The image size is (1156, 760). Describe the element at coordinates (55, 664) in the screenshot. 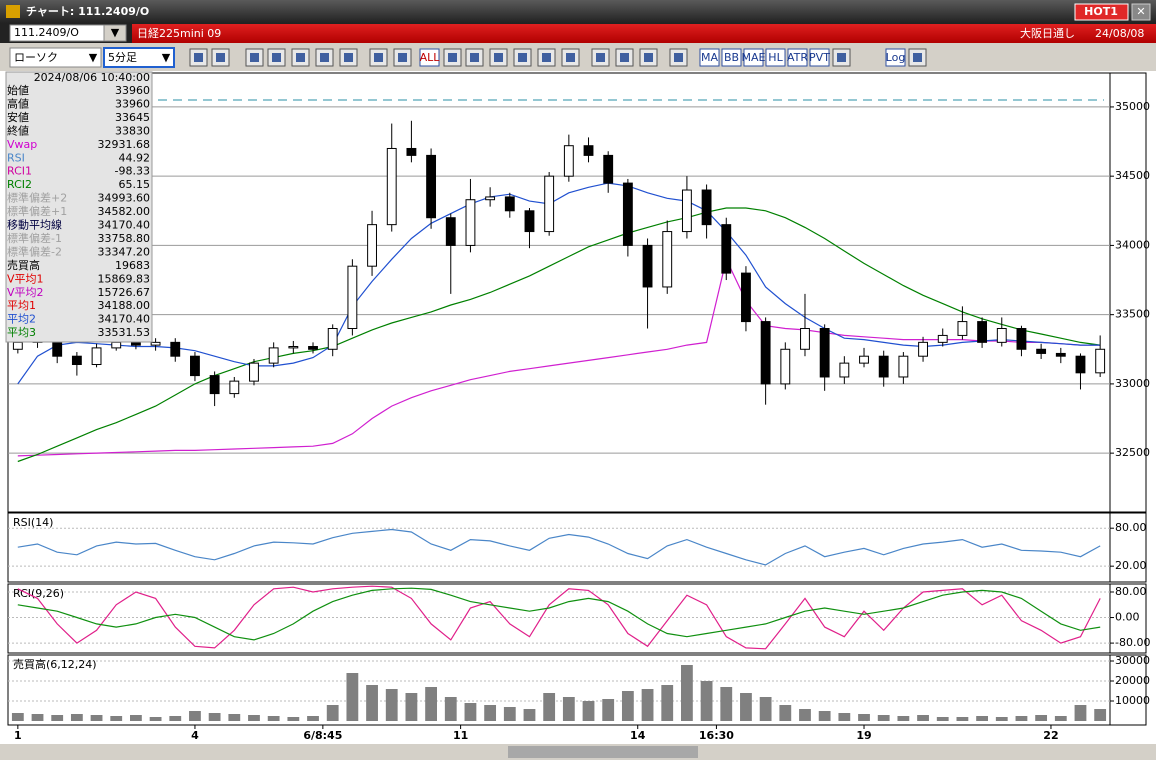

I see `panel-title: 売買高(6,12,24)` at that location.